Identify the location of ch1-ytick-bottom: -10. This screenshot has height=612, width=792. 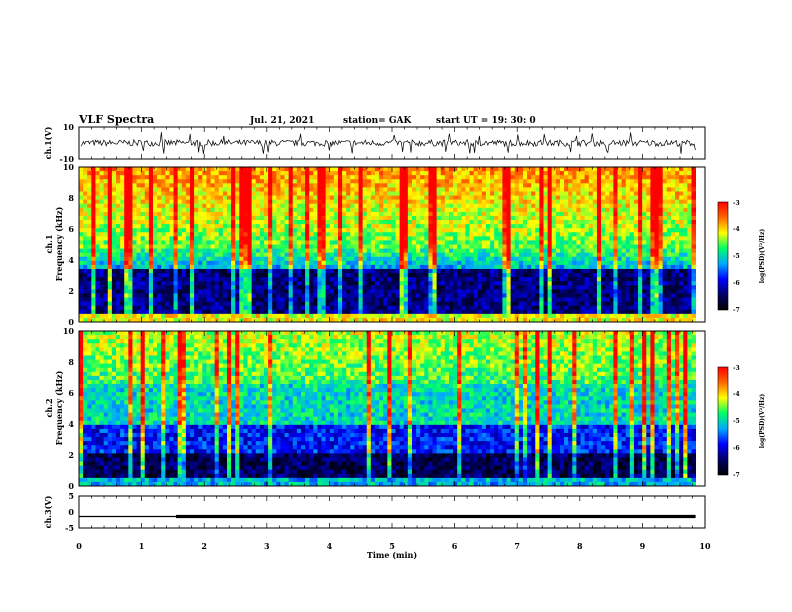
(67, 159).